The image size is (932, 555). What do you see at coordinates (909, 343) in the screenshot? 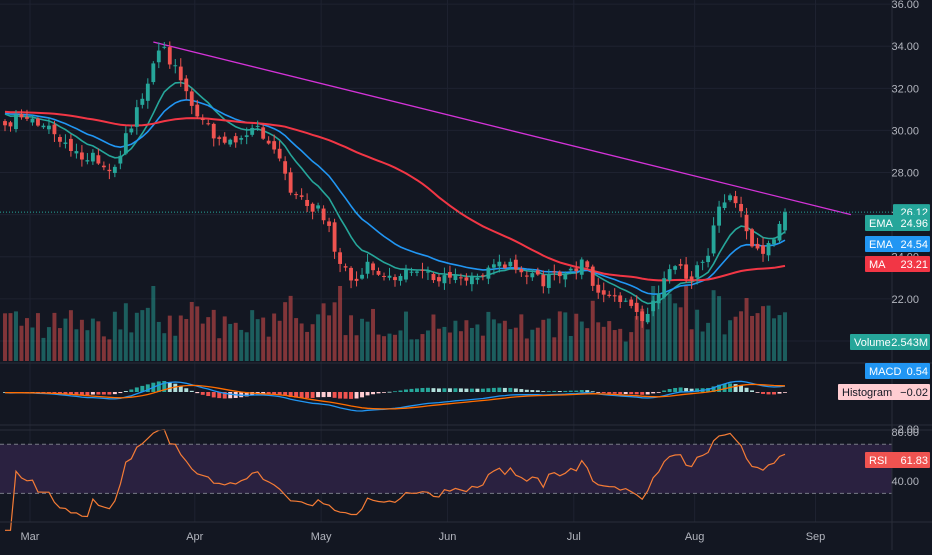
I see `volume-label-value: 2.543M` at bounding box center [909, 343].